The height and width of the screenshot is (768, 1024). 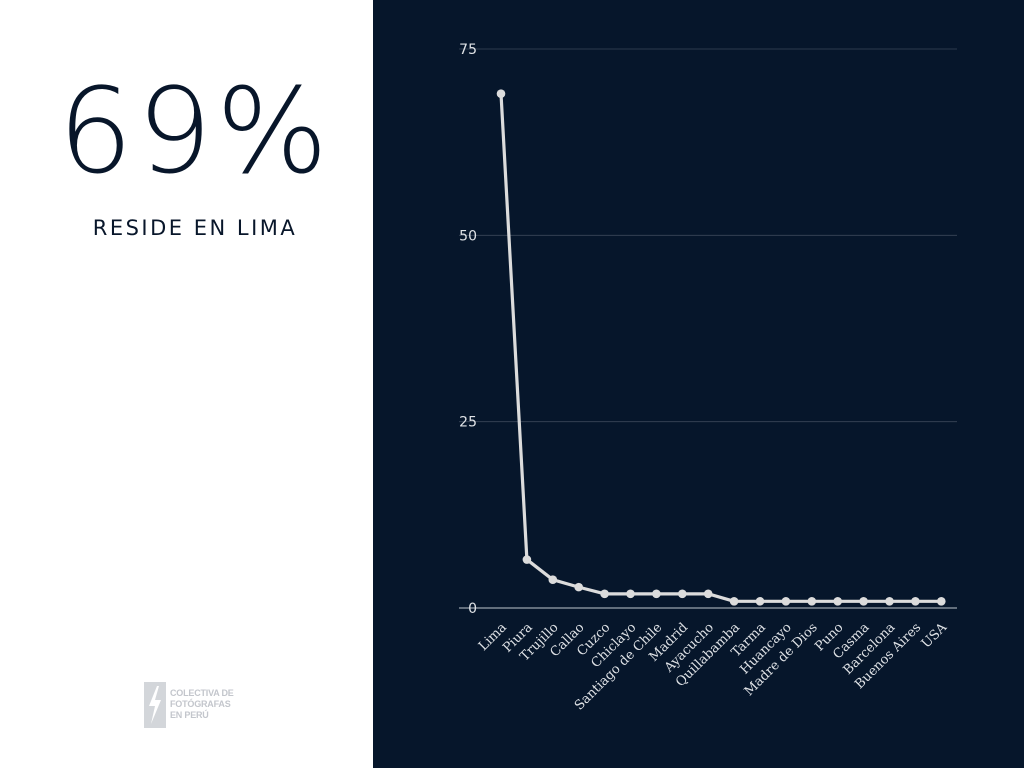 I want to click on logo-line-2: FOTÓGRAFAS, so click(x=200, y=704).